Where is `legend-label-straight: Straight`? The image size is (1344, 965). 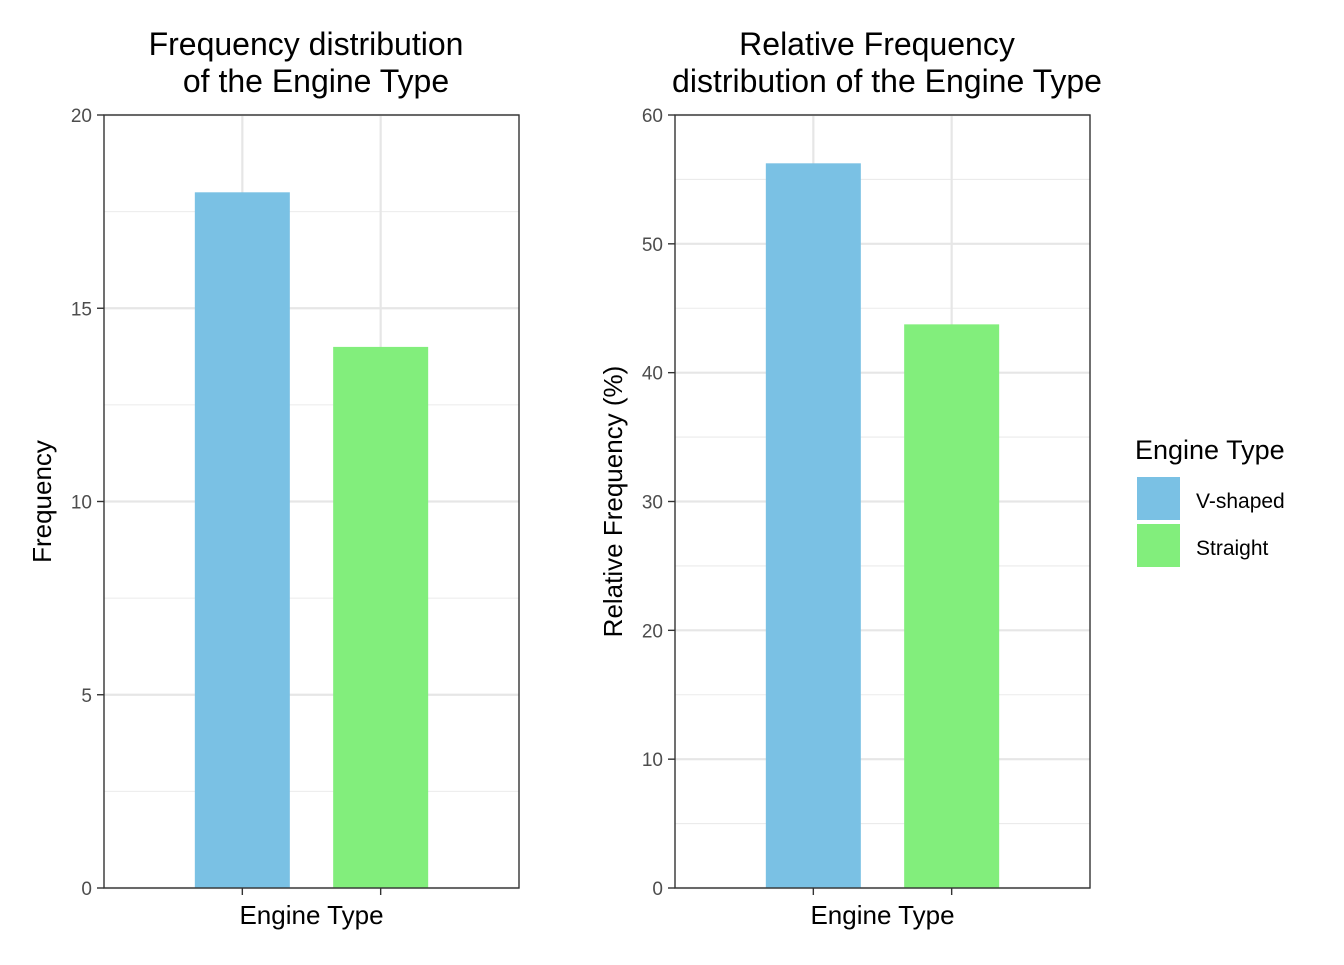 legend-label-straight: Straight is located at coordinates (1232, 548).